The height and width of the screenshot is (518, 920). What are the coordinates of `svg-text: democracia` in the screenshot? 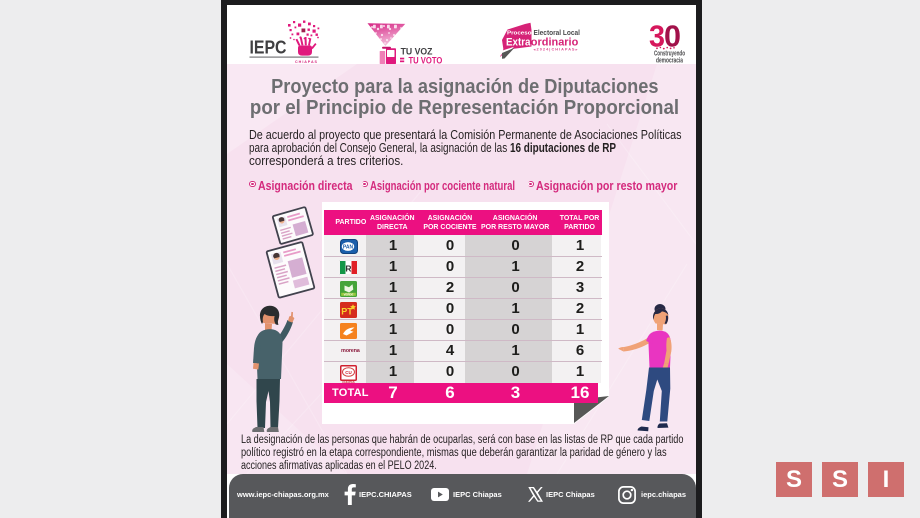 It's located at (669, 61).